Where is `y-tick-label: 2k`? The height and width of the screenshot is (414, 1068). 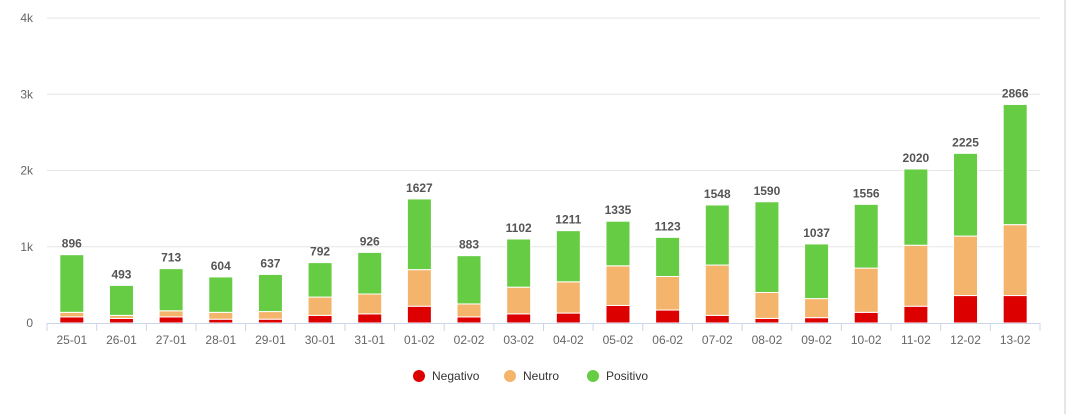 y-tick-label: 2k is located at coordinates (27, 171).